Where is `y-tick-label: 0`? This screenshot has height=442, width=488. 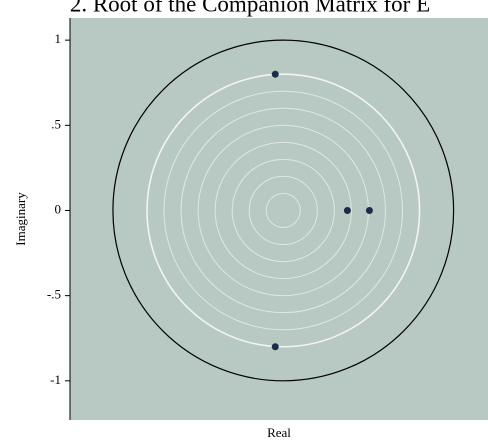
y-tick-label: 0 is located at coordinates (58, 208).